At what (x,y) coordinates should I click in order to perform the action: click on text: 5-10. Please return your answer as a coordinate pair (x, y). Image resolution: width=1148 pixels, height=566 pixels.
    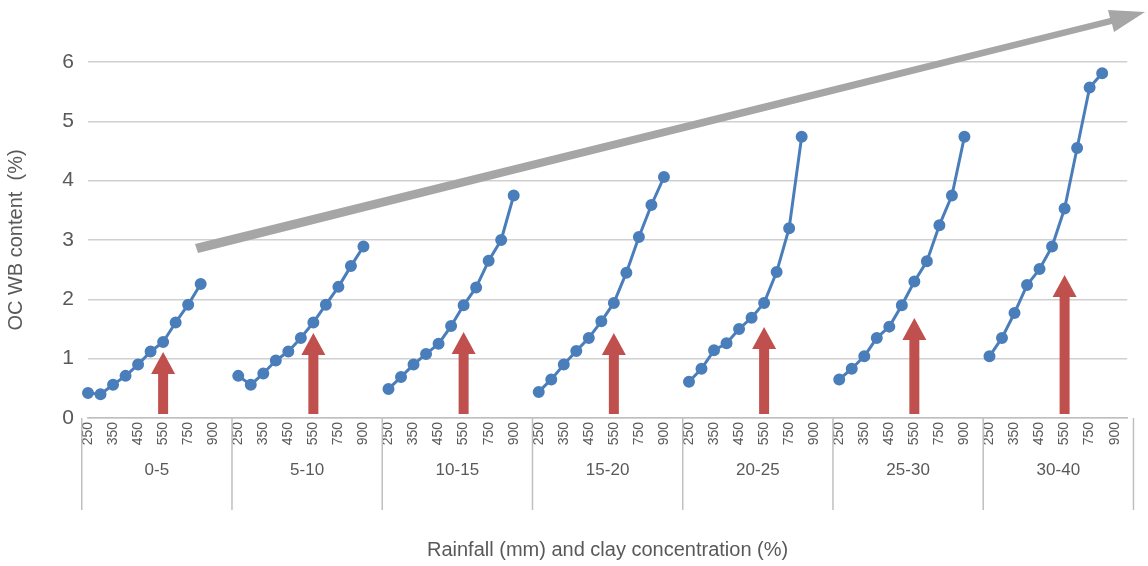
    Looking at the image, I should click on (307, 469).